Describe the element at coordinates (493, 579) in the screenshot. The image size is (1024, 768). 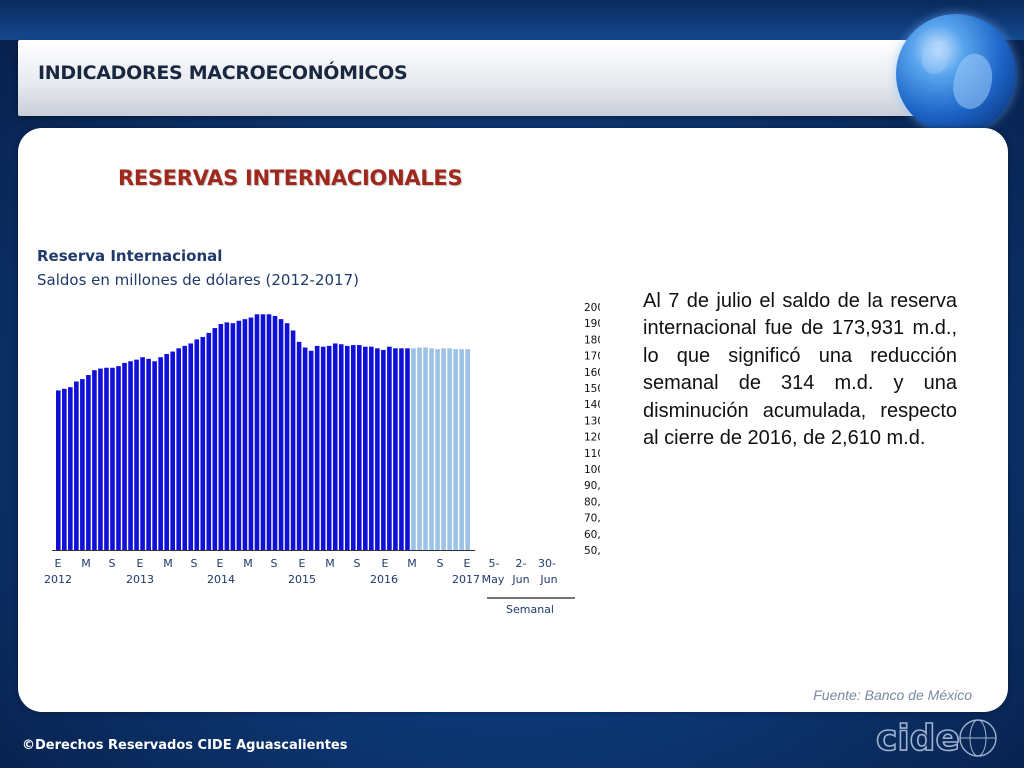
I see `weekly-date-label: May` at that location.